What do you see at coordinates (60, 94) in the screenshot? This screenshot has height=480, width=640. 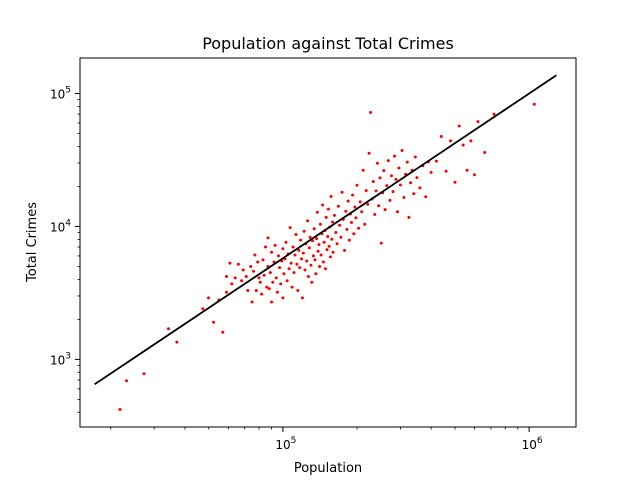 I see `y-tick-label: 10⁵` at bounding box center [60, 94].